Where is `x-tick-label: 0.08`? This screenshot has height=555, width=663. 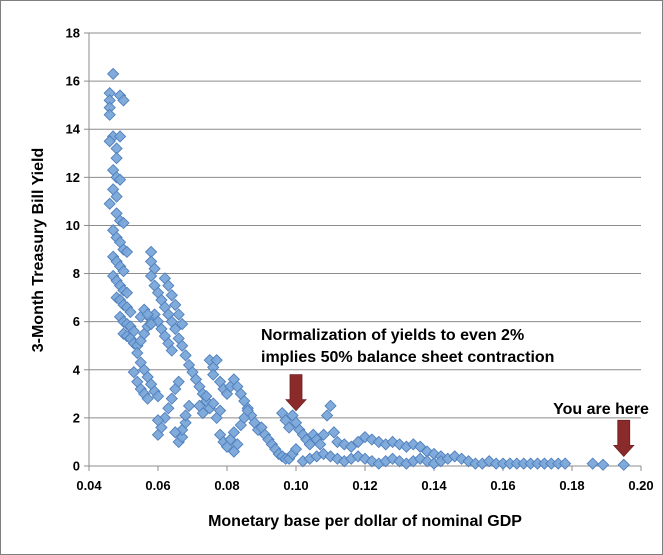 x-tick-label: 0.08 is located at coordinates (226, 485).